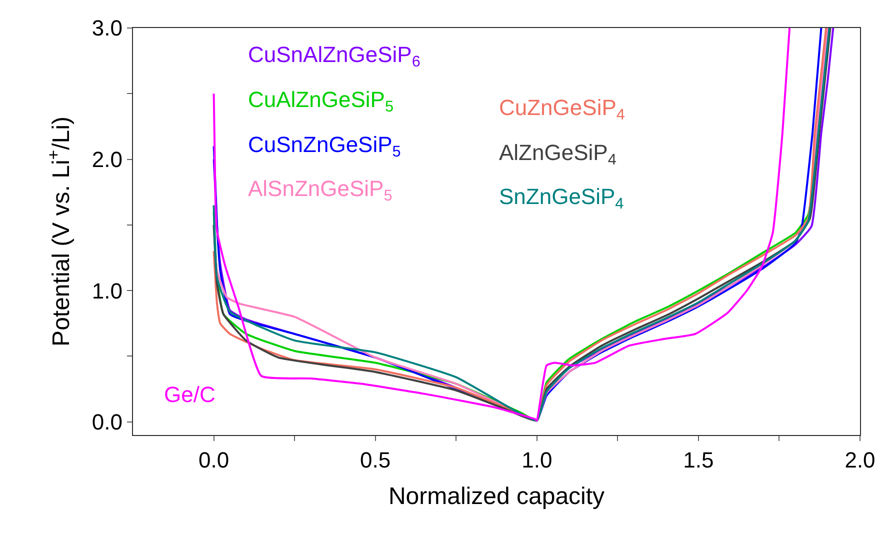  Describe the element at coordinates (107, 291) in the screenshot. I see `y-tick-label: 1.0` at that location.